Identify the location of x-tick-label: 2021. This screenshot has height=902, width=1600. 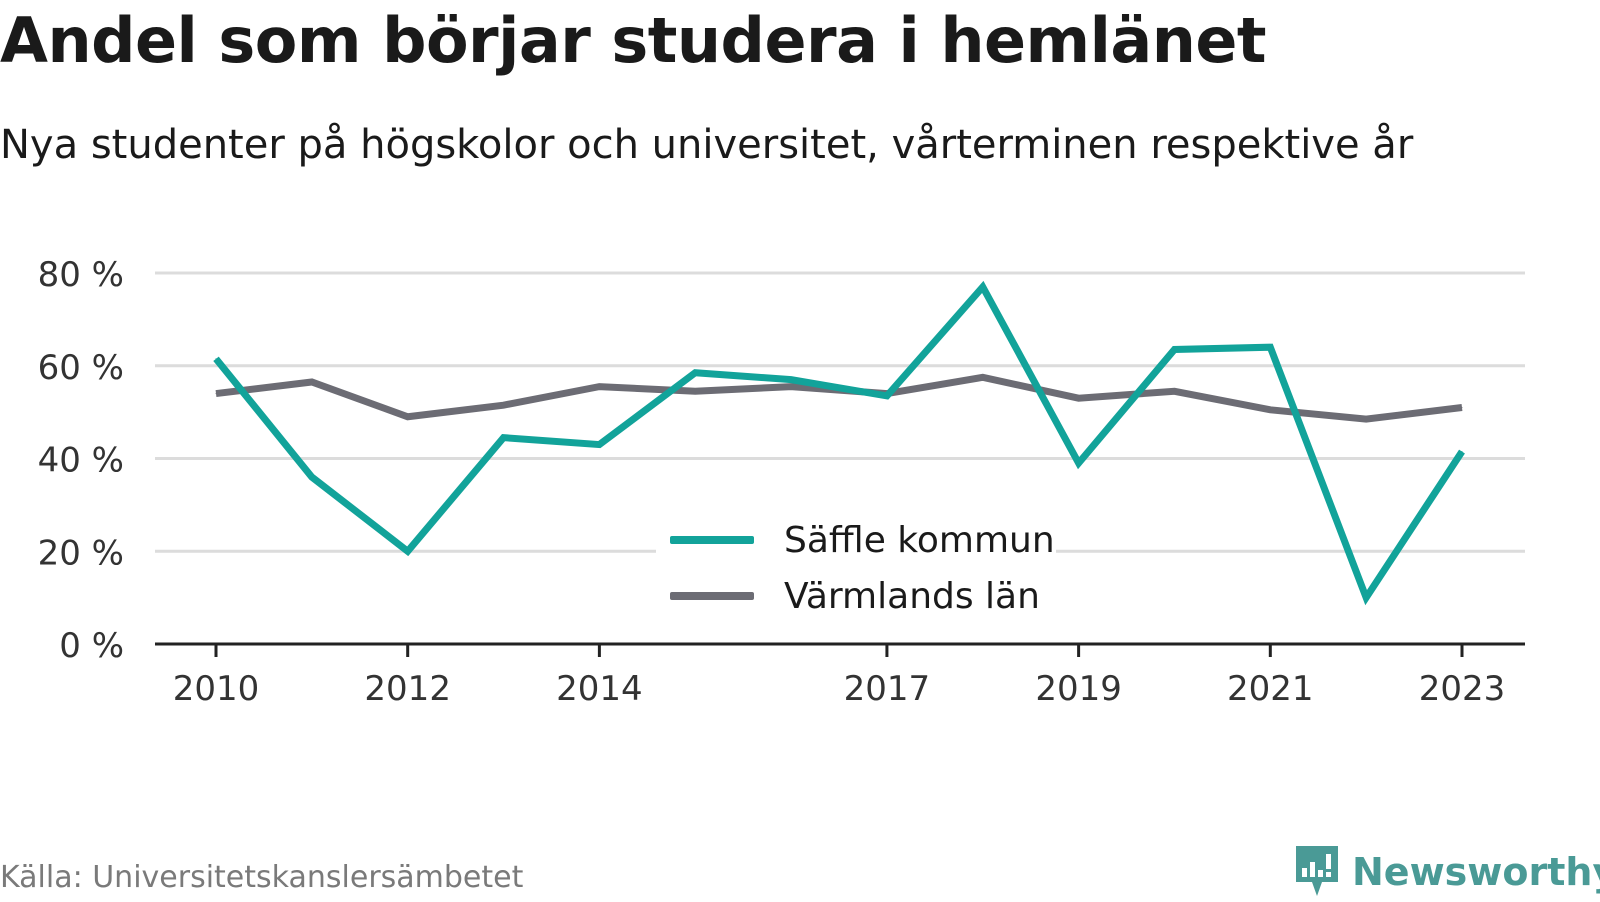
(1270, 689).